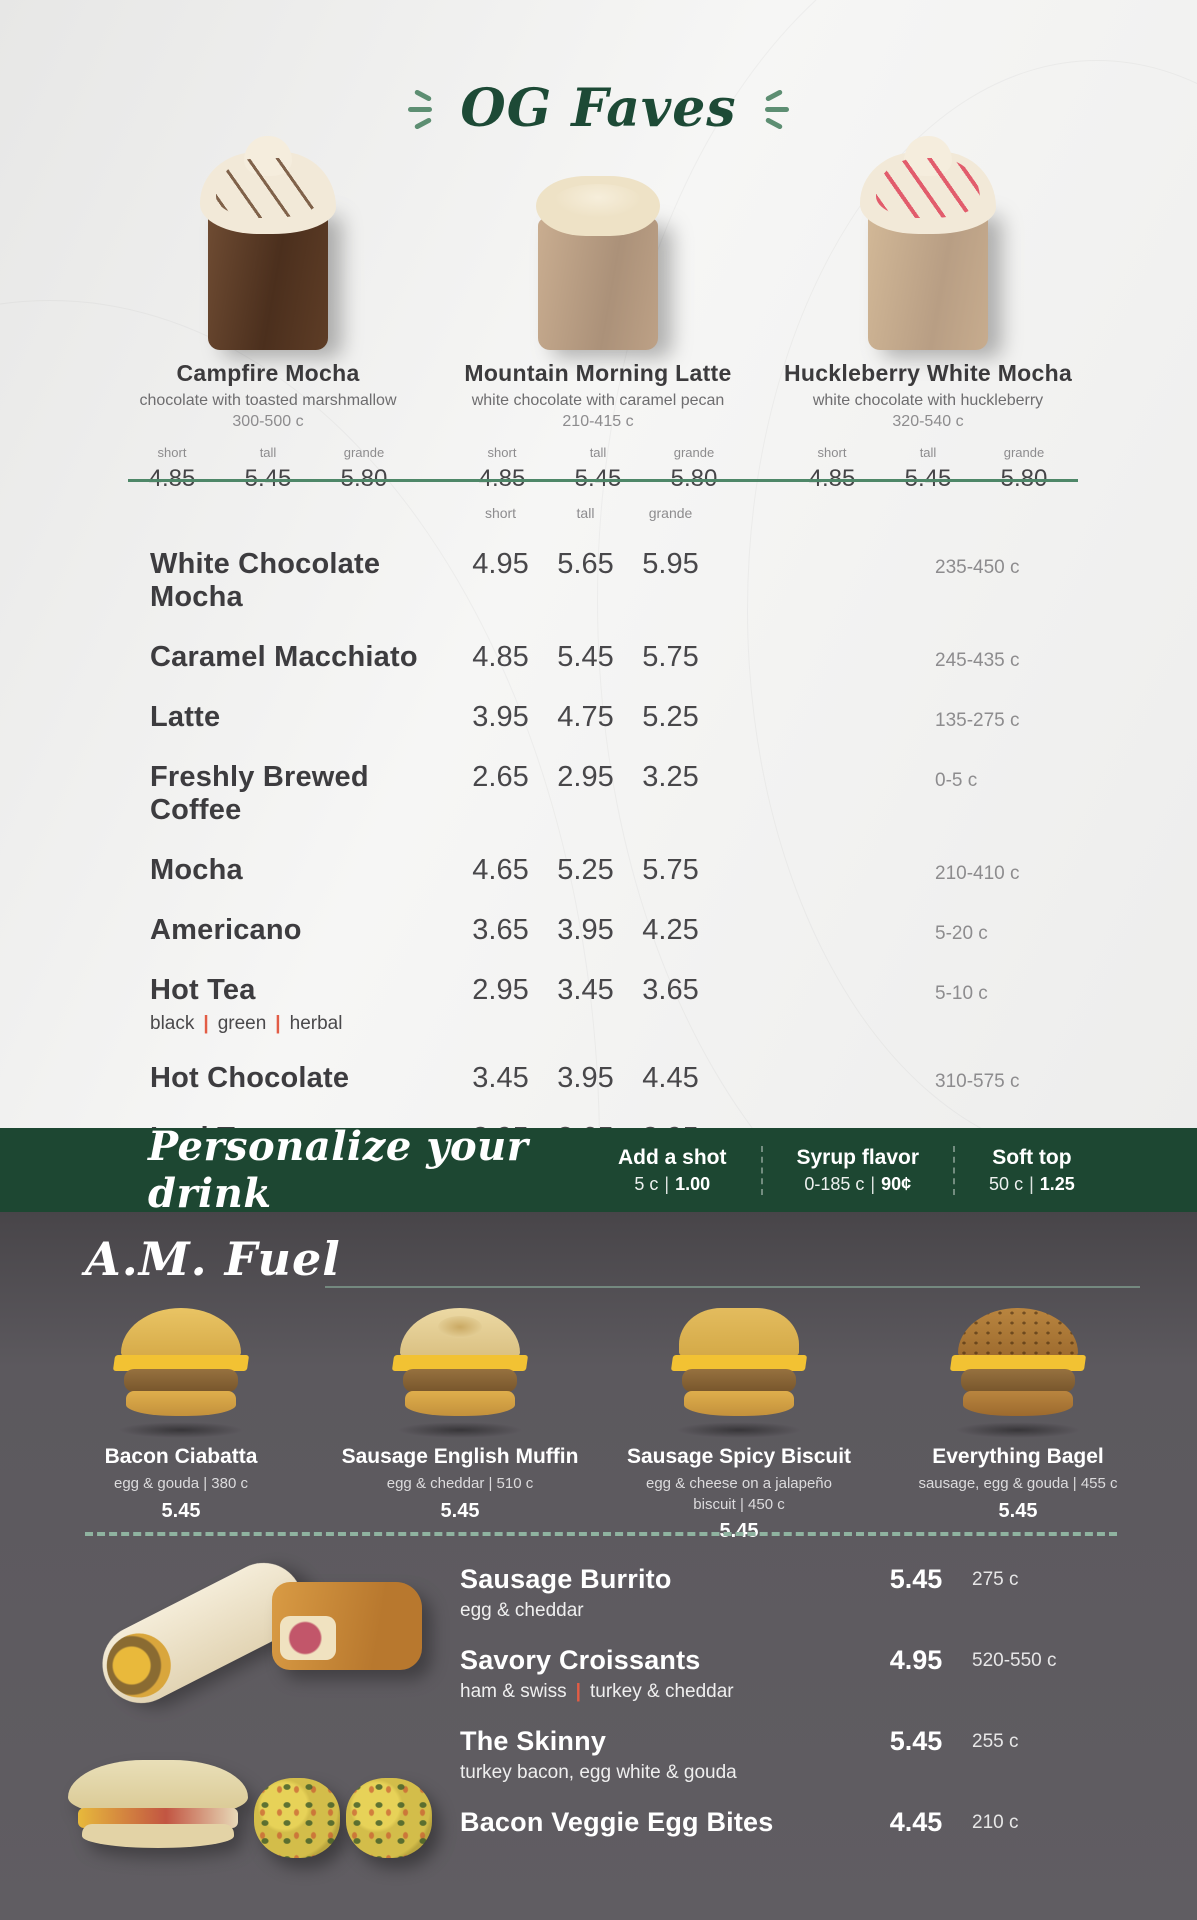  I want to click on item-name: Sausage Burrito, so click(566, 1579).